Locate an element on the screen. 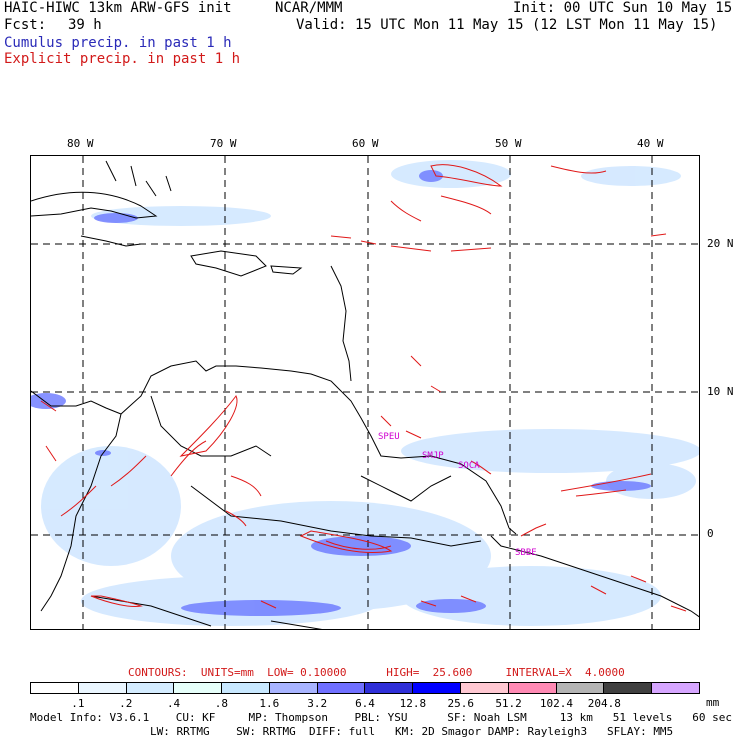 The image size is (740, 740). lat-label-20n: 20 N is located at coordinates (720, 243).